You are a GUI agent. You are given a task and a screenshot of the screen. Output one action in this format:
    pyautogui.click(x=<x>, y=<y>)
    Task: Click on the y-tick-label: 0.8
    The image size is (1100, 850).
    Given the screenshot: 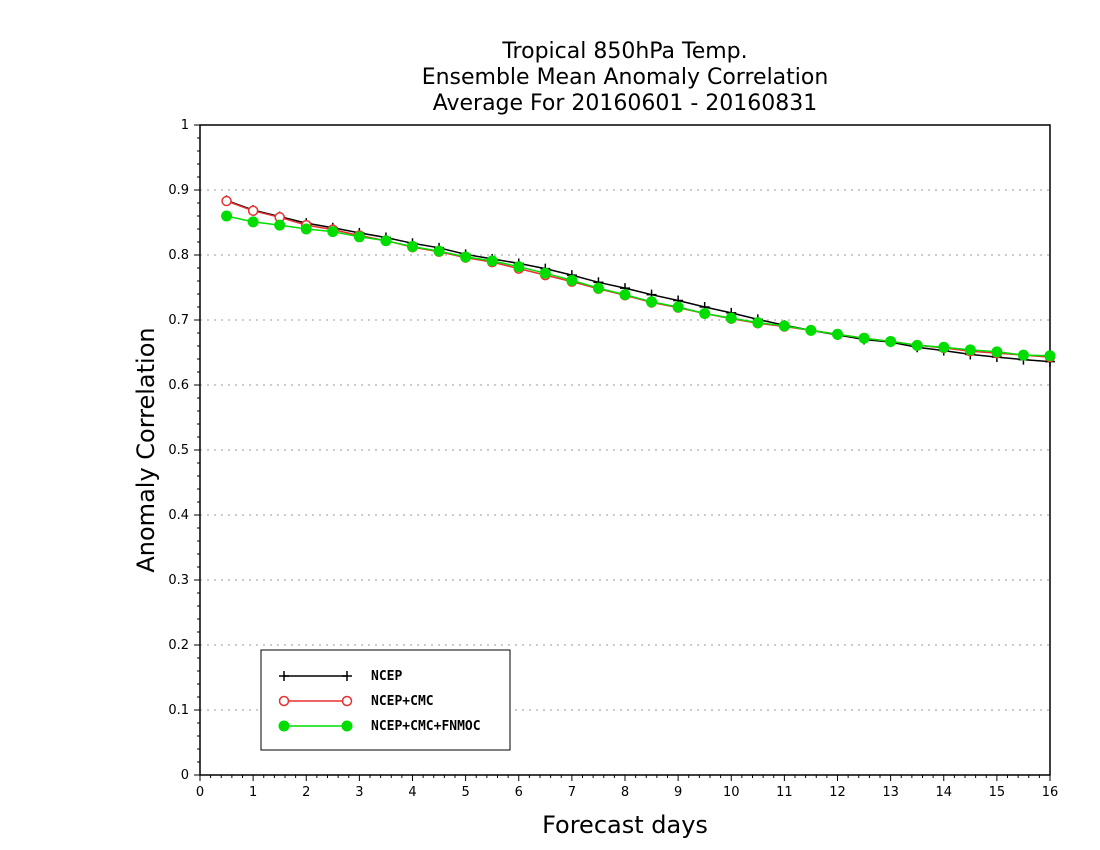 What is the action you would take?
    pyautogui.click(x=178, y=255)
    